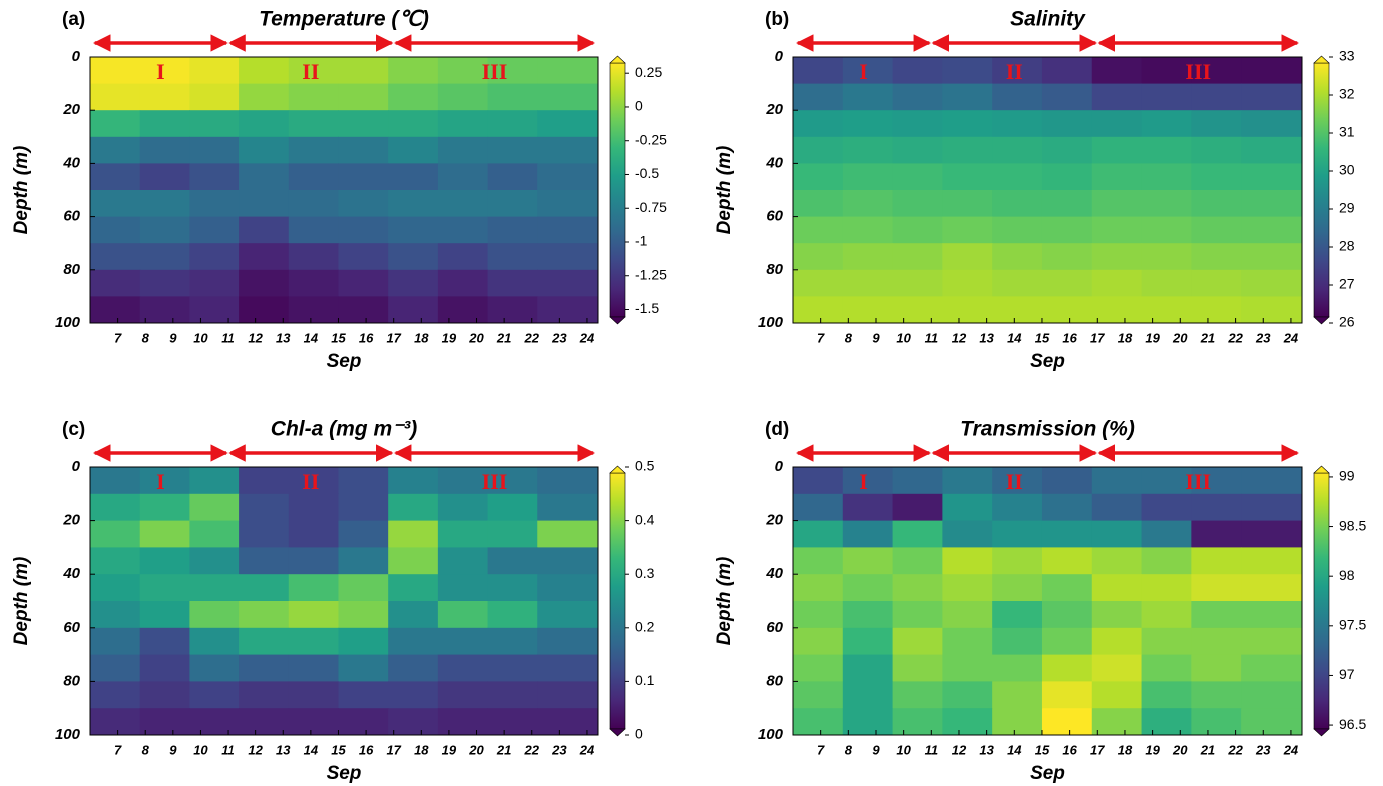 The image size is (1383, 786). Describe the element at coordinates (476, 749) in the screenshot. I see `x-tick-label: 20` at that location.